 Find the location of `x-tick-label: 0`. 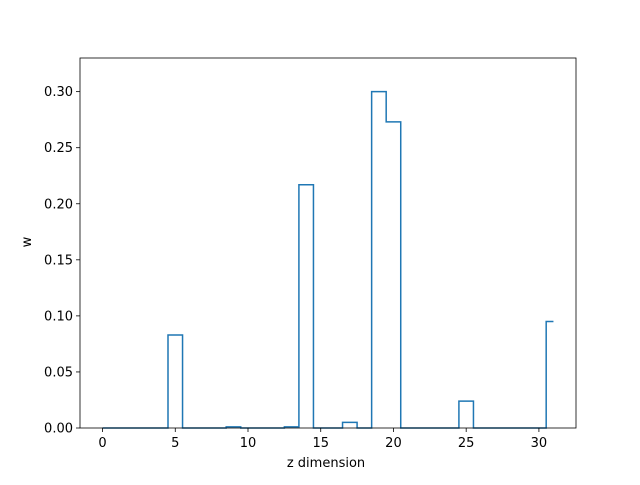

x-tick-label: 0 is located at coordinates (102, 443).